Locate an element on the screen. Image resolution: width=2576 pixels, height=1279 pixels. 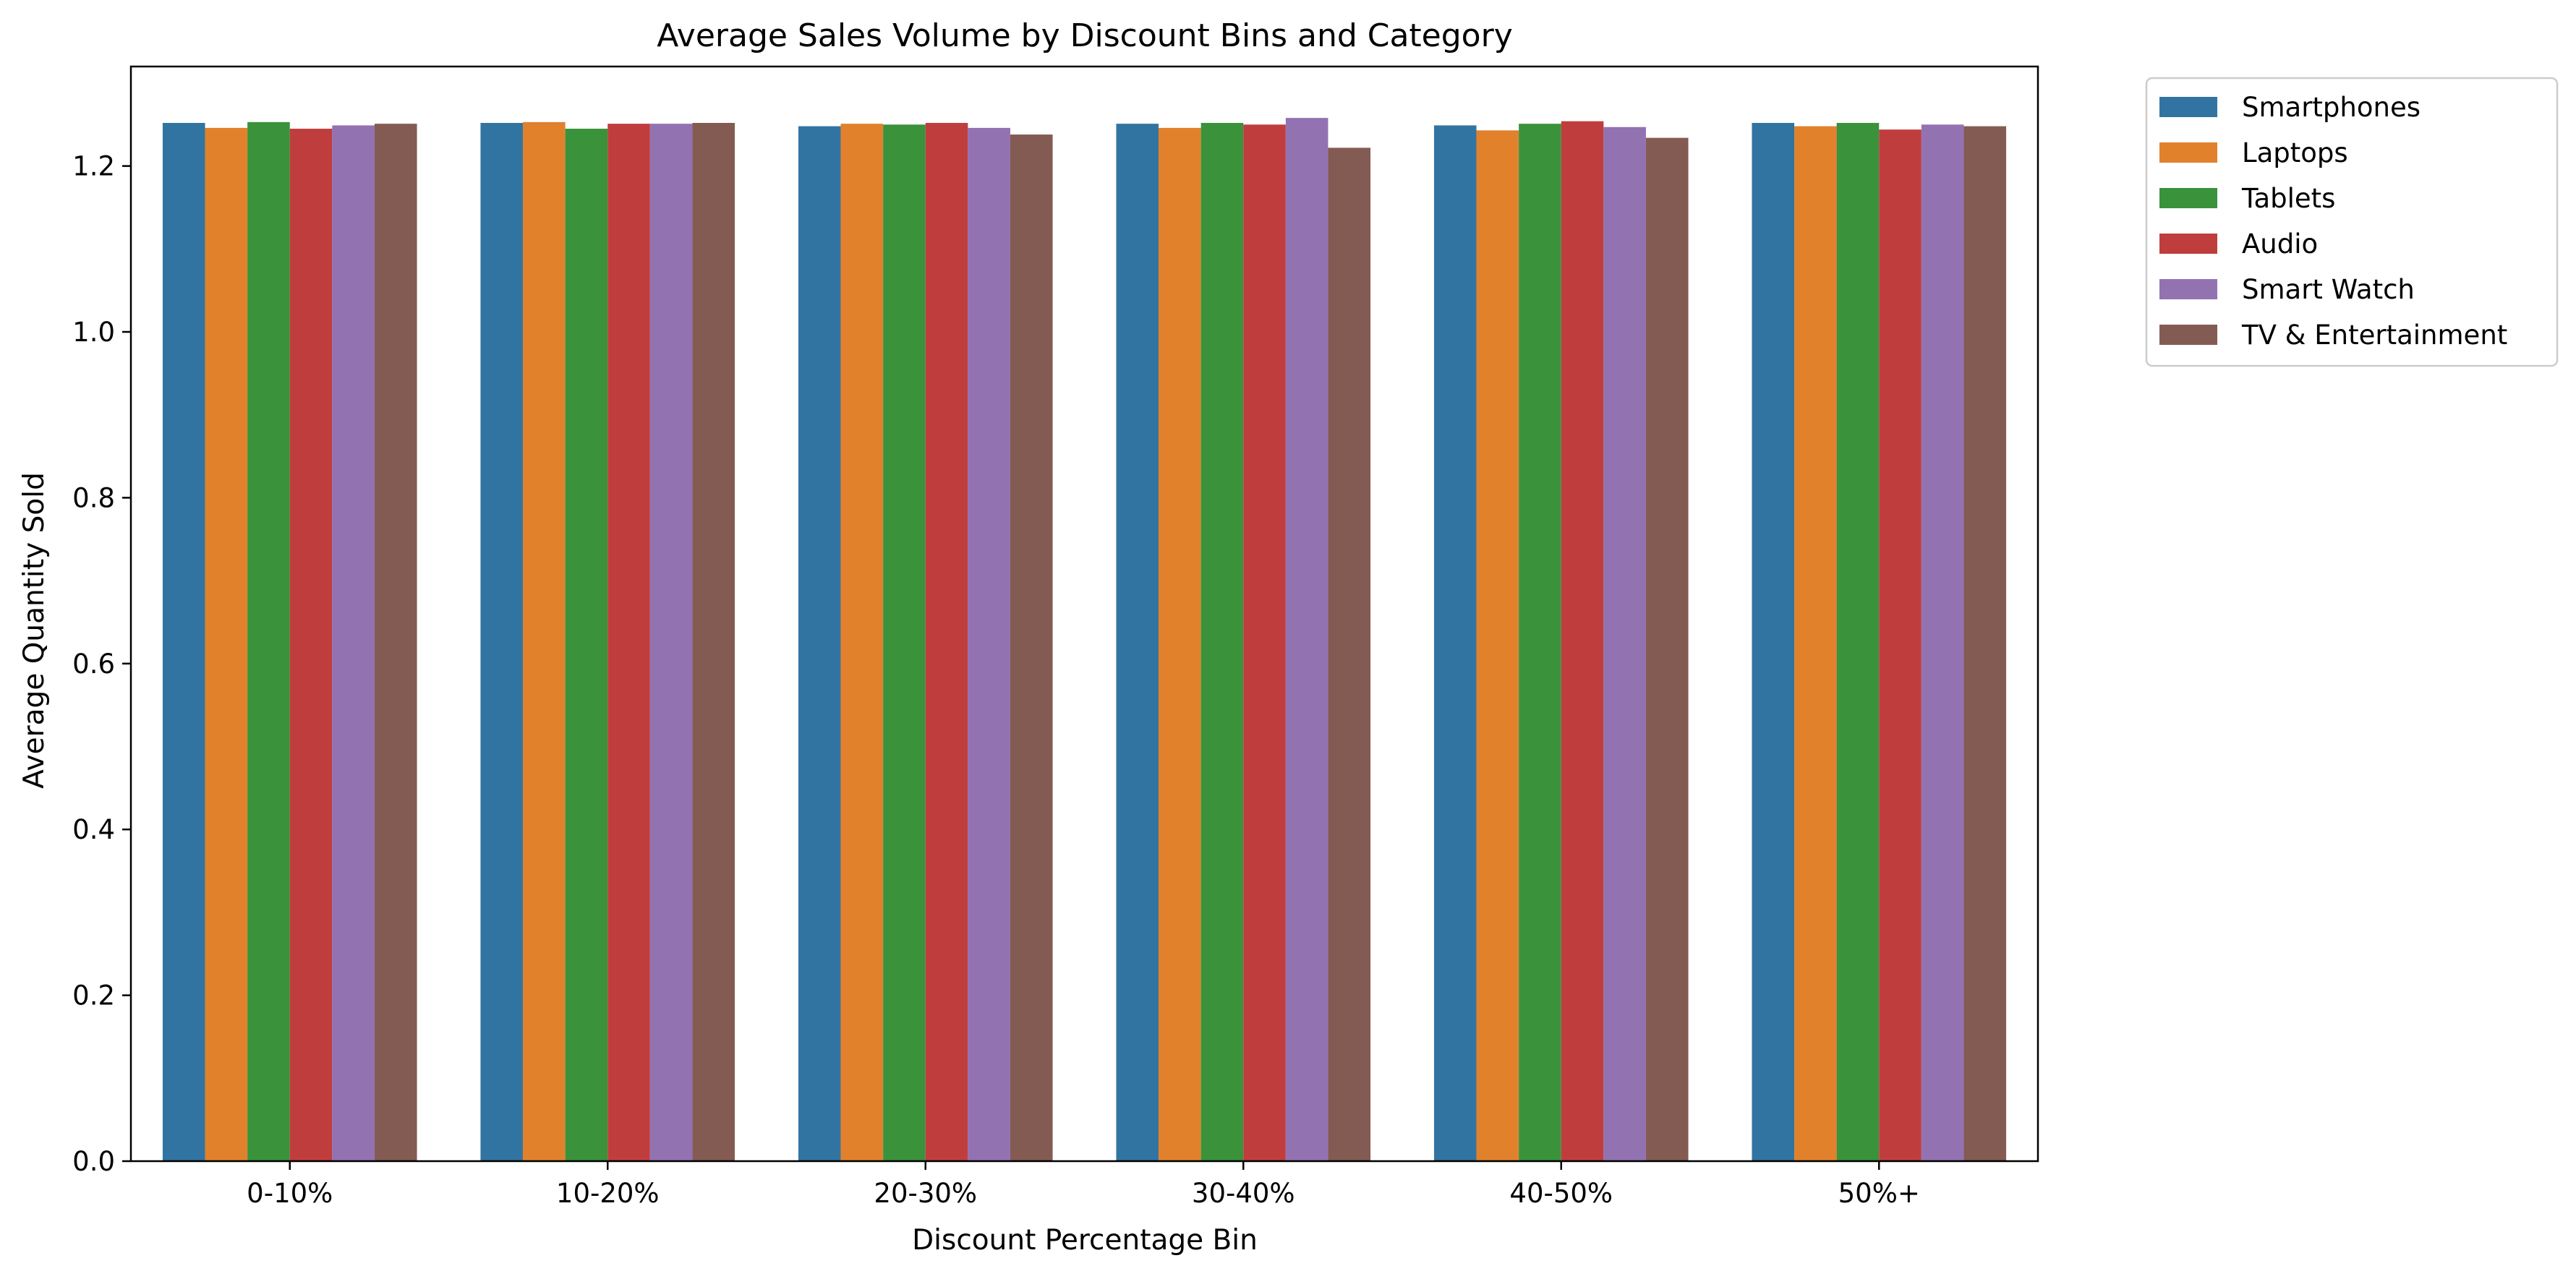
x-tick-label: 40-50% is located at coordinates (1561, 1193).